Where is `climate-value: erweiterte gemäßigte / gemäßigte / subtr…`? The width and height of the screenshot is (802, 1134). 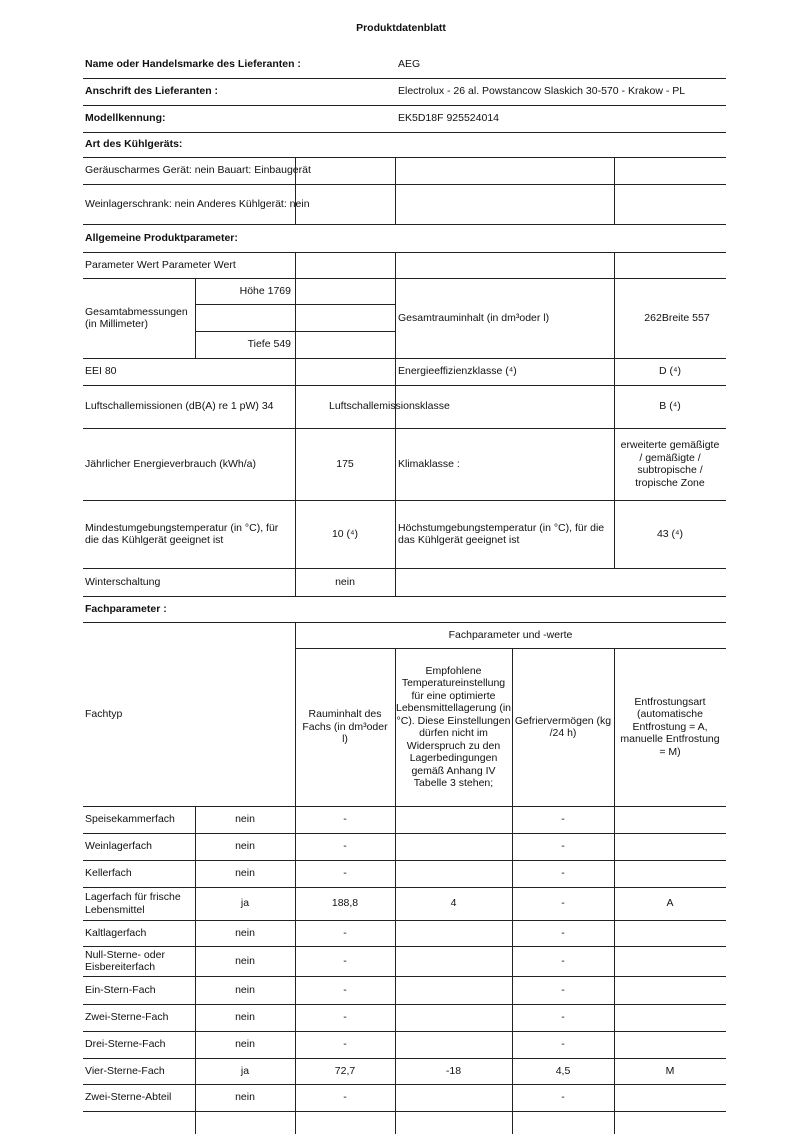 climate-value: erweiterte gemäßigte / gemäßigte / subtr… is located at coordinates (670, 464).